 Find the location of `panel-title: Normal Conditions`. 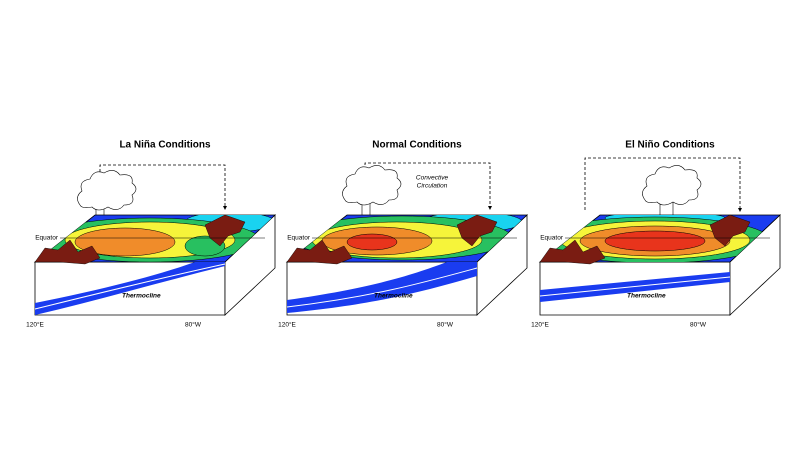

panel-title: Normal Conditions is located at coordinates (417, 145).